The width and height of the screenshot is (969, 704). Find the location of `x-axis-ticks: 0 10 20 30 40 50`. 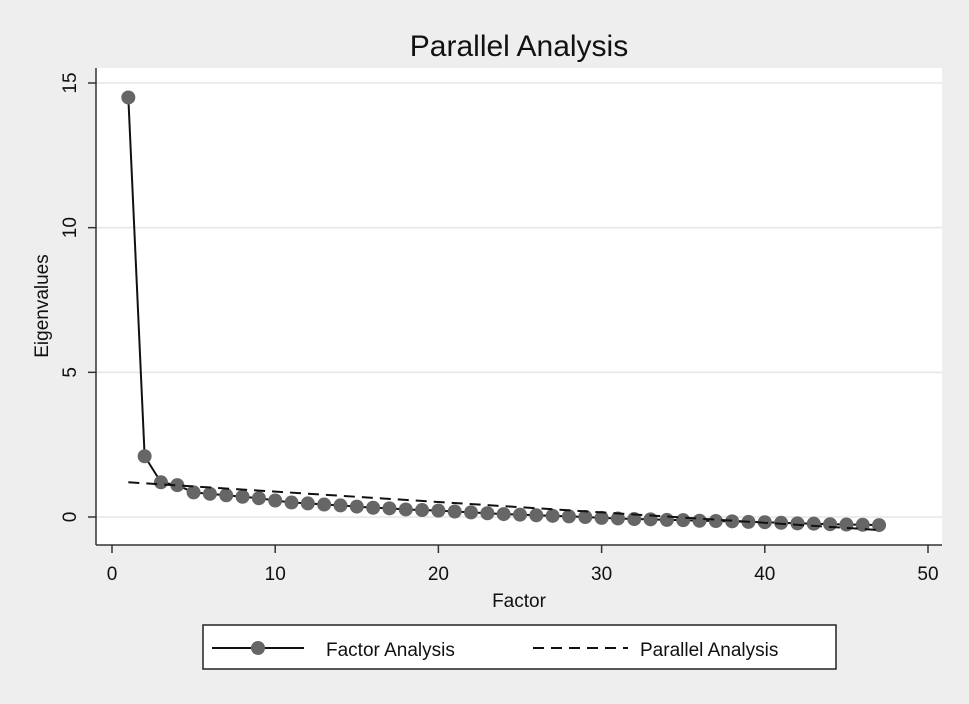

x-axis-ticks: 0 10 20 30 40 50 is located at coordinates (523, 565).